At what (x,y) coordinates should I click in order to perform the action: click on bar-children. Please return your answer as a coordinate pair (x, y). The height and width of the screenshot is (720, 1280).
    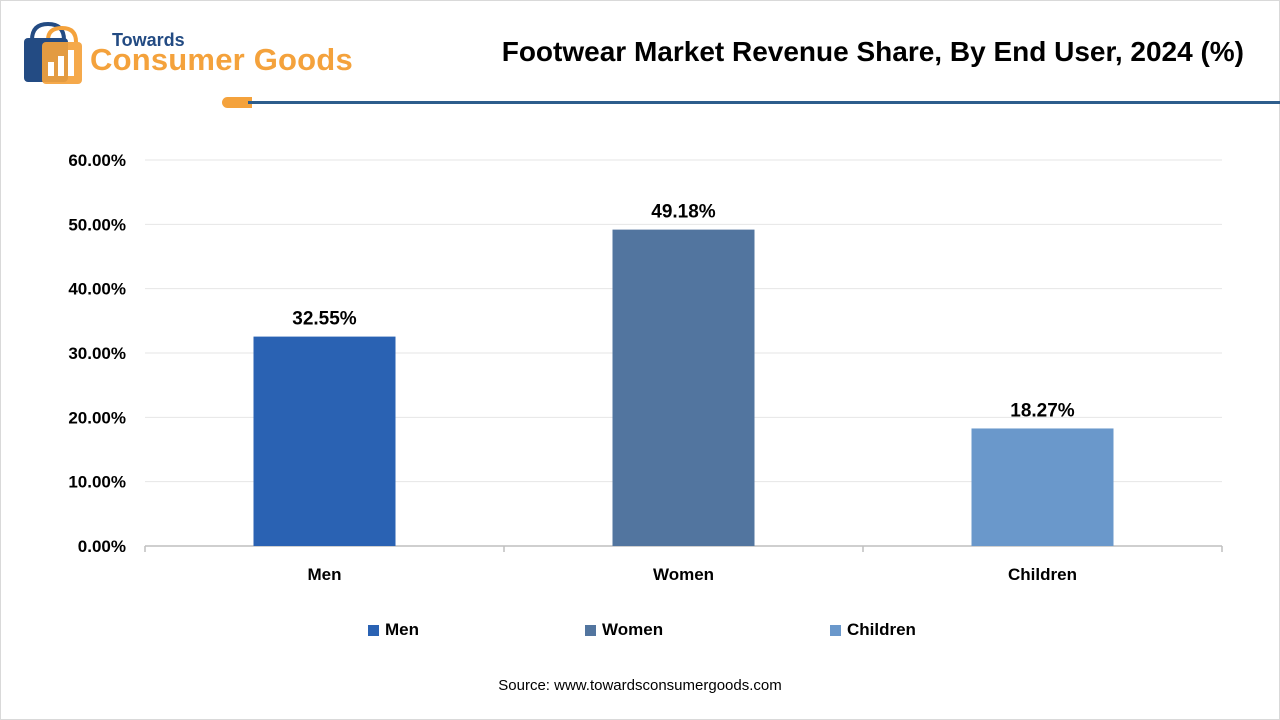
    Looking at the image, I should click on (1042, 487).